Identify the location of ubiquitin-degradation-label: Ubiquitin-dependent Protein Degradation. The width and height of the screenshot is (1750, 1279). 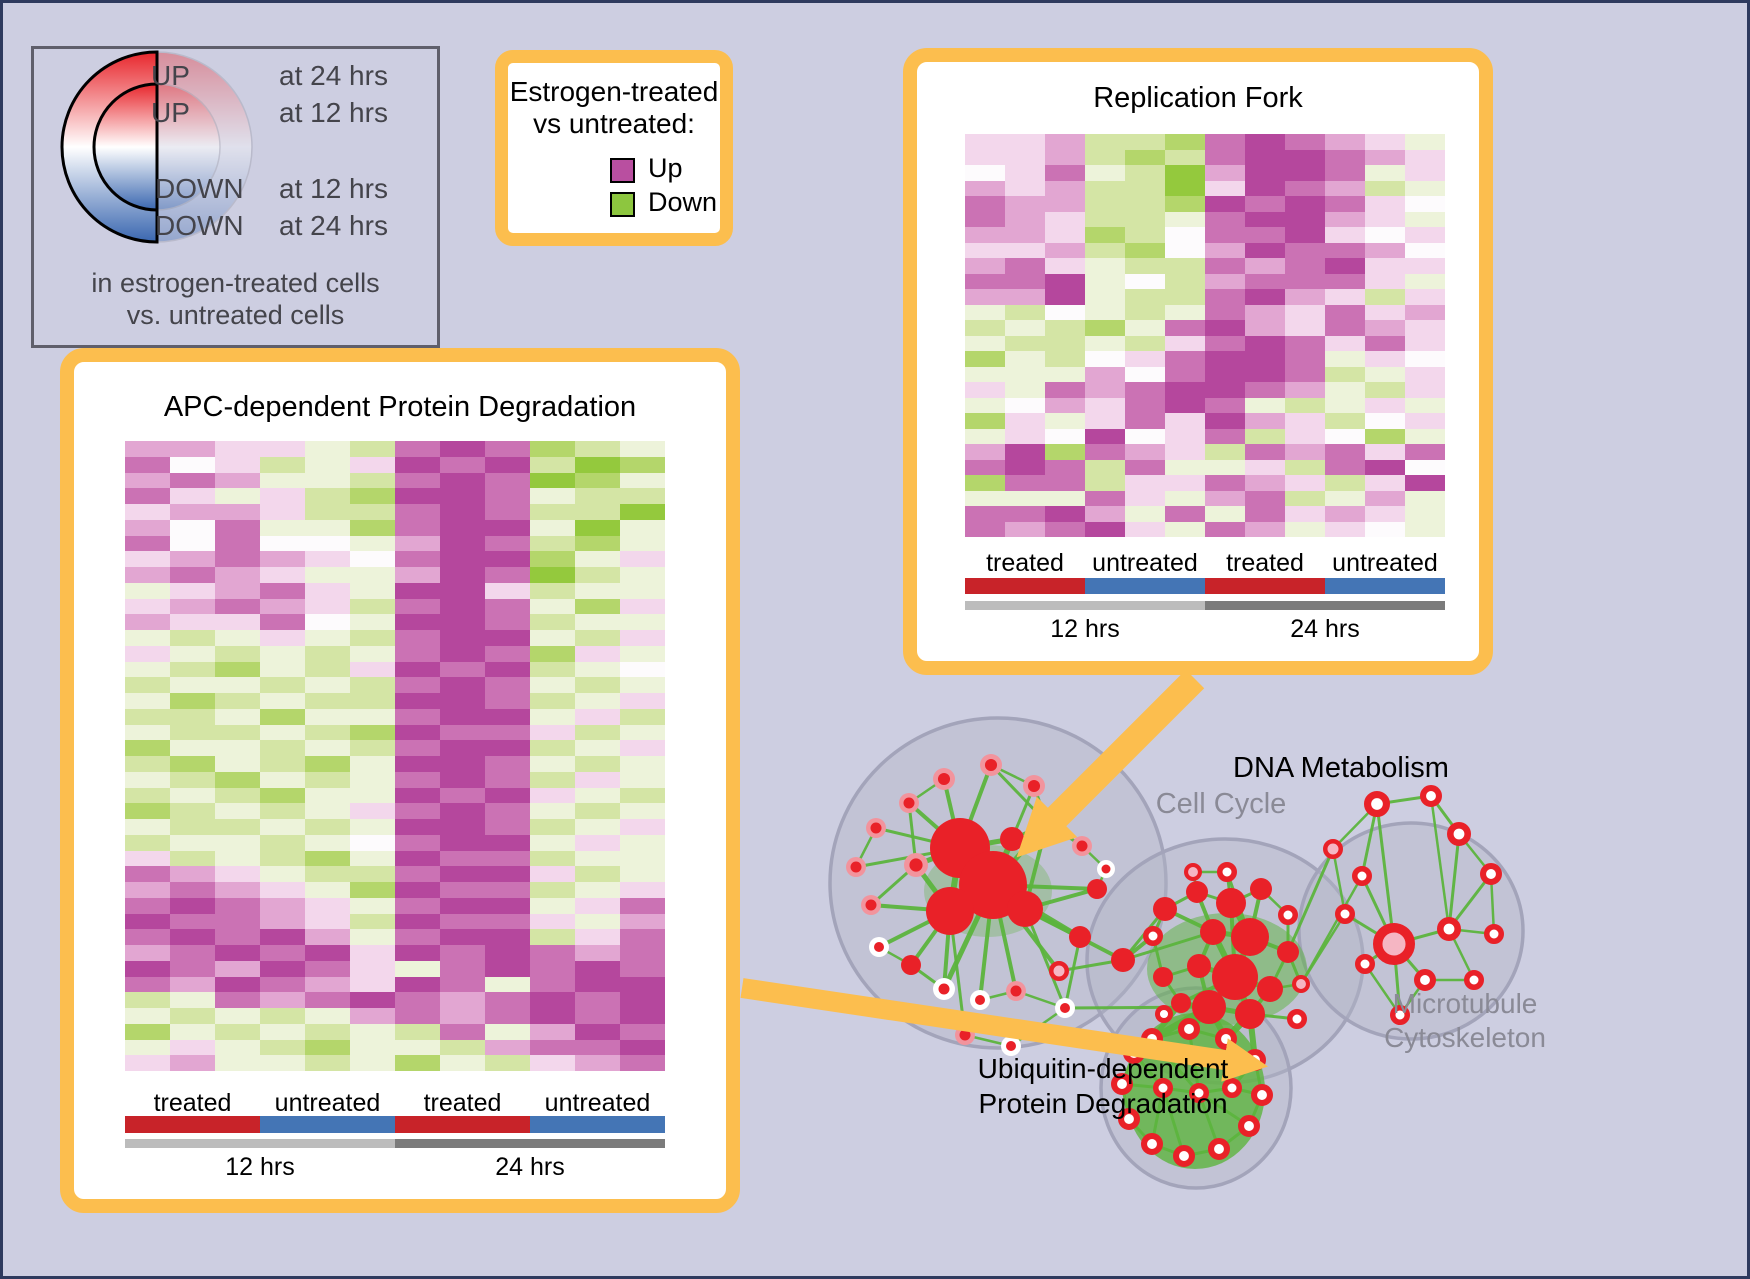
(1103, 1086).